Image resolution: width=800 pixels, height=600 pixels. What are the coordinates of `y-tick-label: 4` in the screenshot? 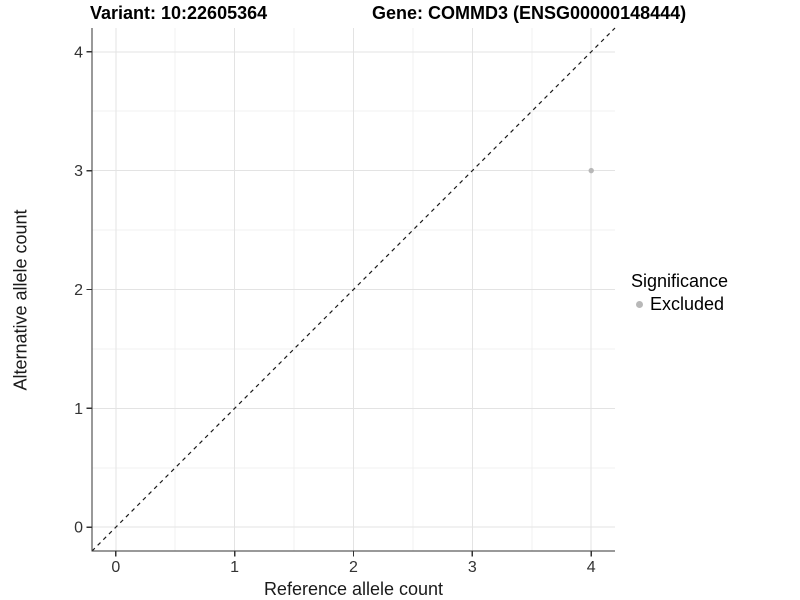 It's located at (78, 52).